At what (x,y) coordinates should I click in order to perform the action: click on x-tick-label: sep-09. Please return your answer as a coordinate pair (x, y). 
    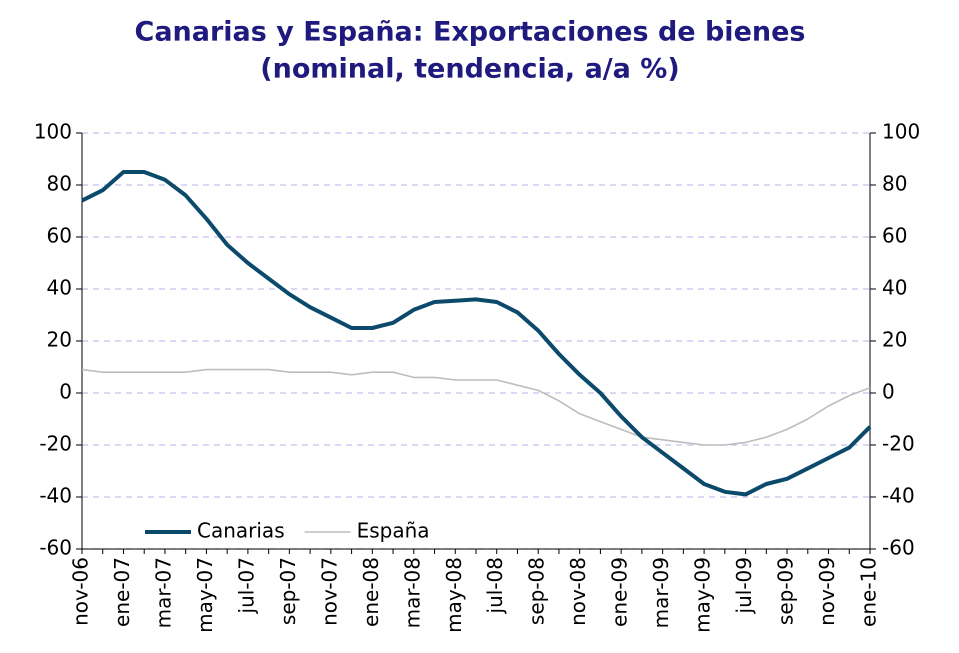
    Looking at the image, I should click on (786, 591).